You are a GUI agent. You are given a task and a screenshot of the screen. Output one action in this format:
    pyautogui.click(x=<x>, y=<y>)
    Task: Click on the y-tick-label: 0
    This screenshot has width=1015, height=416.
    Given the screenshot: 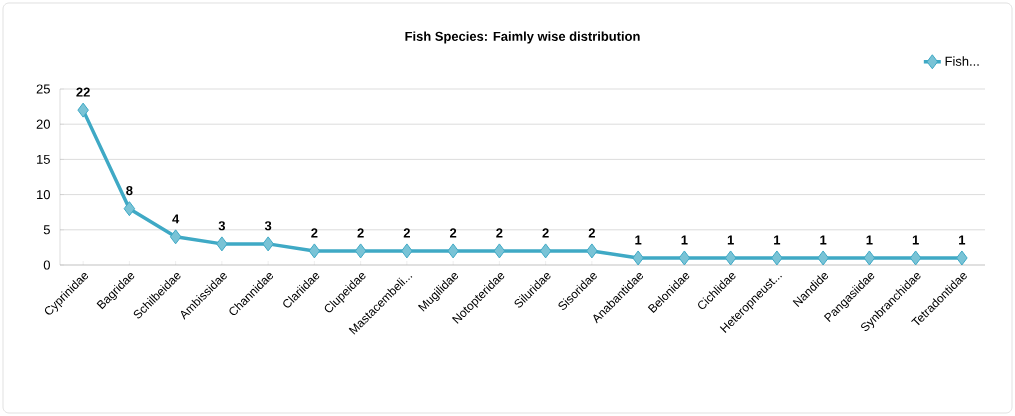 What is the action you would take?
    pyautogui.click(x=46, y=265)
    